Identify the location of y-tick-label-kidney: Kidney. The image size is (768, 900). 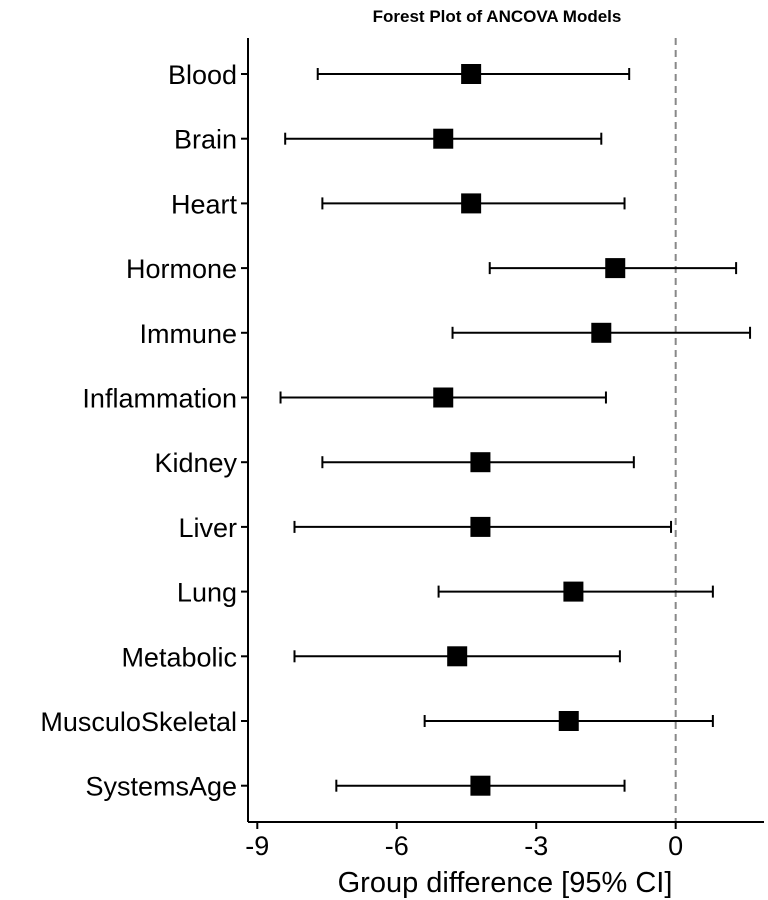
(195, 463).